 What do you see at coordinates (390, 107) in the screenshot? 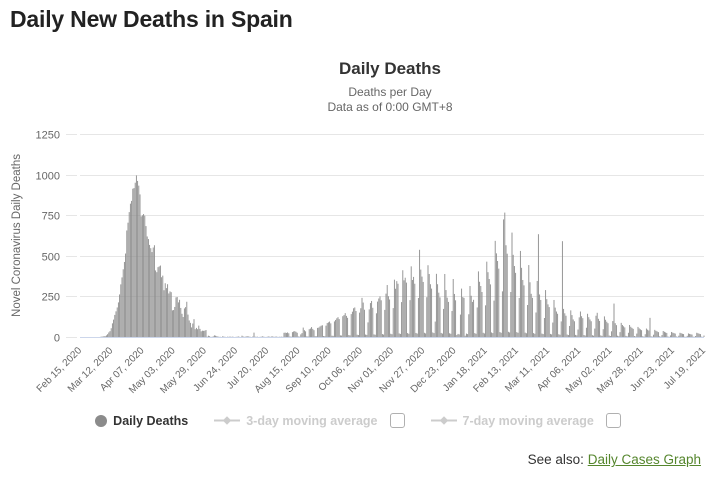
I see `chart-subtitle-line2: Data as of 0:00 GMT+8` at bounding box center [390, 107].